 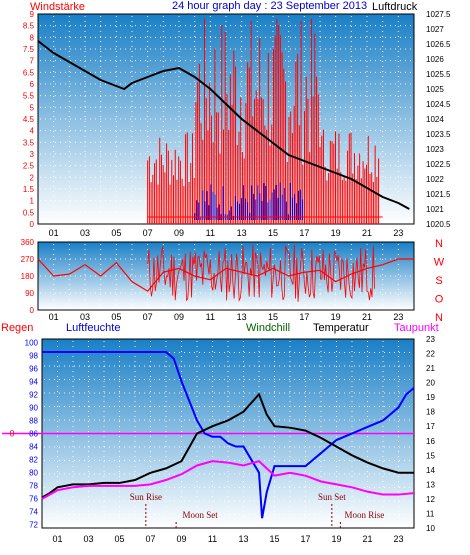 I want to click on event-label: Moon Set, so click(x=200, y=515).